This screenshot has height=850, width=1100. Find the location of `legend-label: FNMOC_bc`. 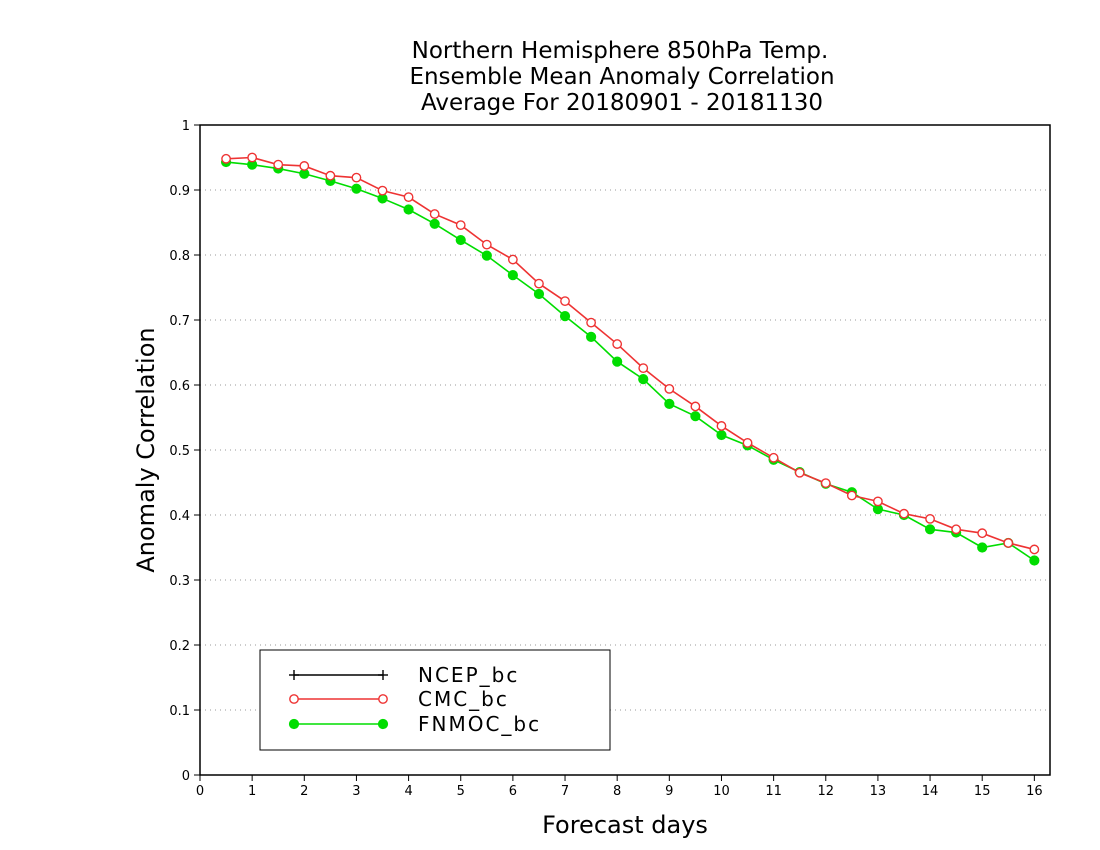

legend-label: FNMOC_bc is located at coordinates (479, 724).